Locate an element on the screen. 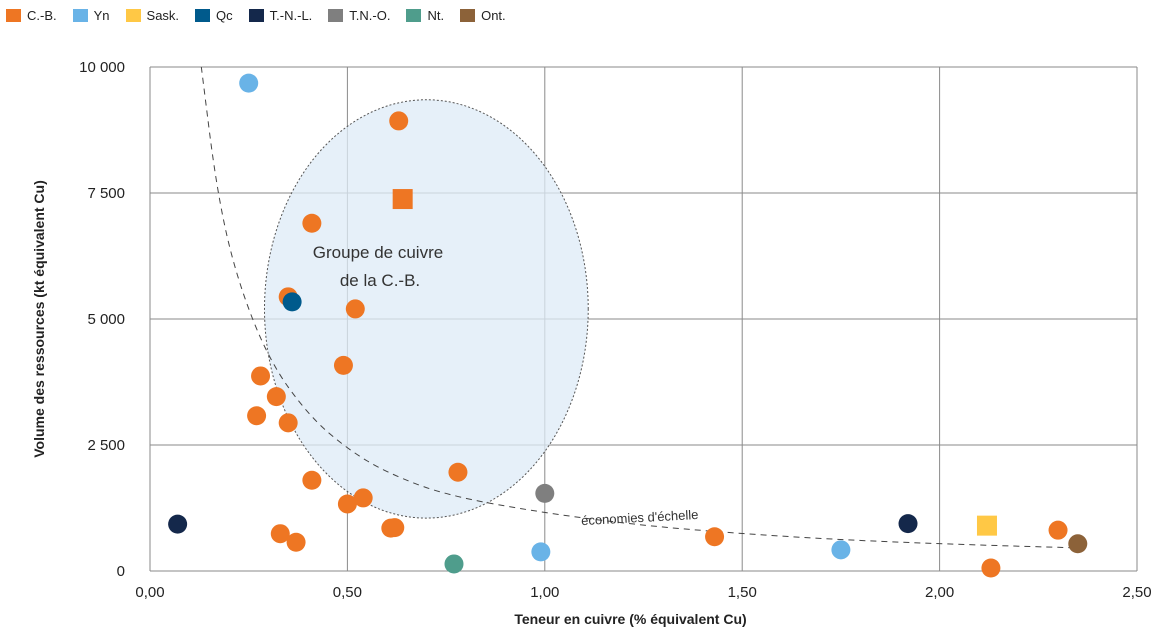 The image size is (1159, 630). y-tick-label: 0 is located at coordinates (121, 571).